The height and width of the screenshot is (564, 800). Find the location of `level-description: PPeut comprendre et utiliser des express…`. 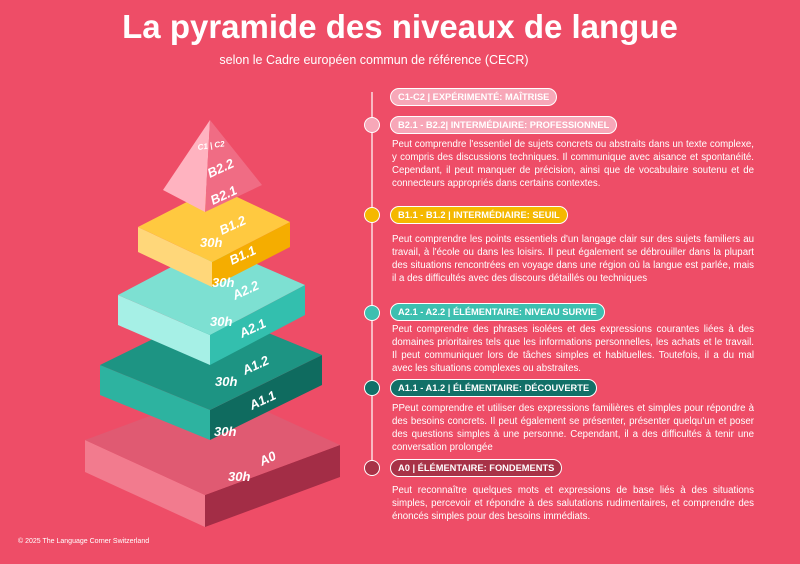

level-description: PPeut comprendre et utiliser des express… is located at coordinates (573, 428).